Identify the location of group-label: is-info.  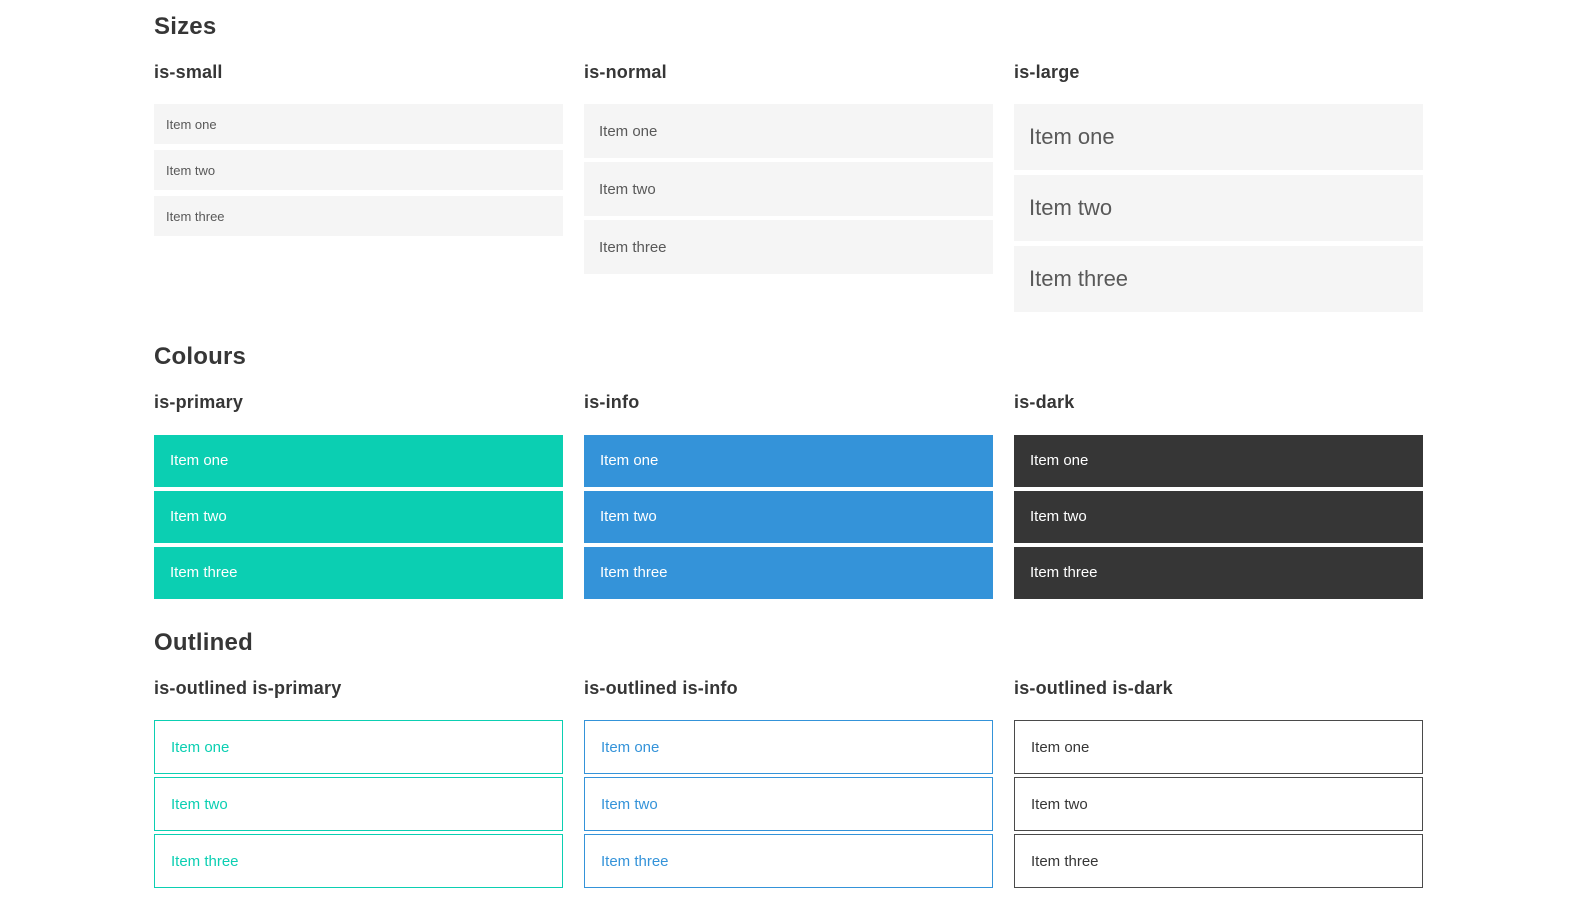
(612, 402).